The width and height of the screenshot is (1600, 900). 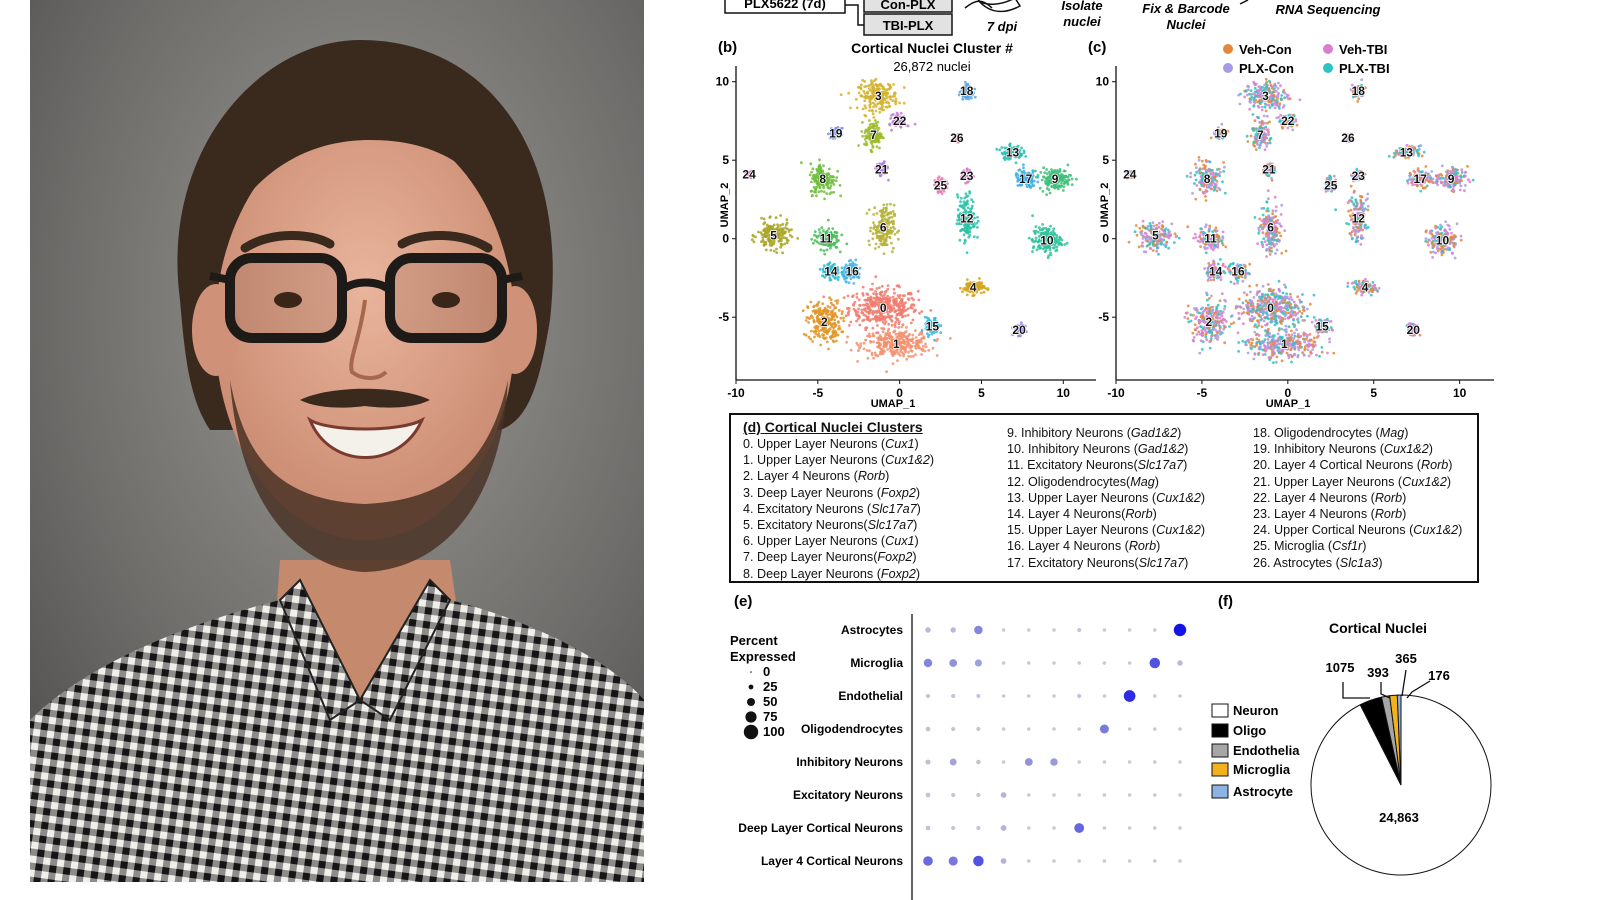 I want to click on cluster-label-18: 18, so click(x=967, y=91).